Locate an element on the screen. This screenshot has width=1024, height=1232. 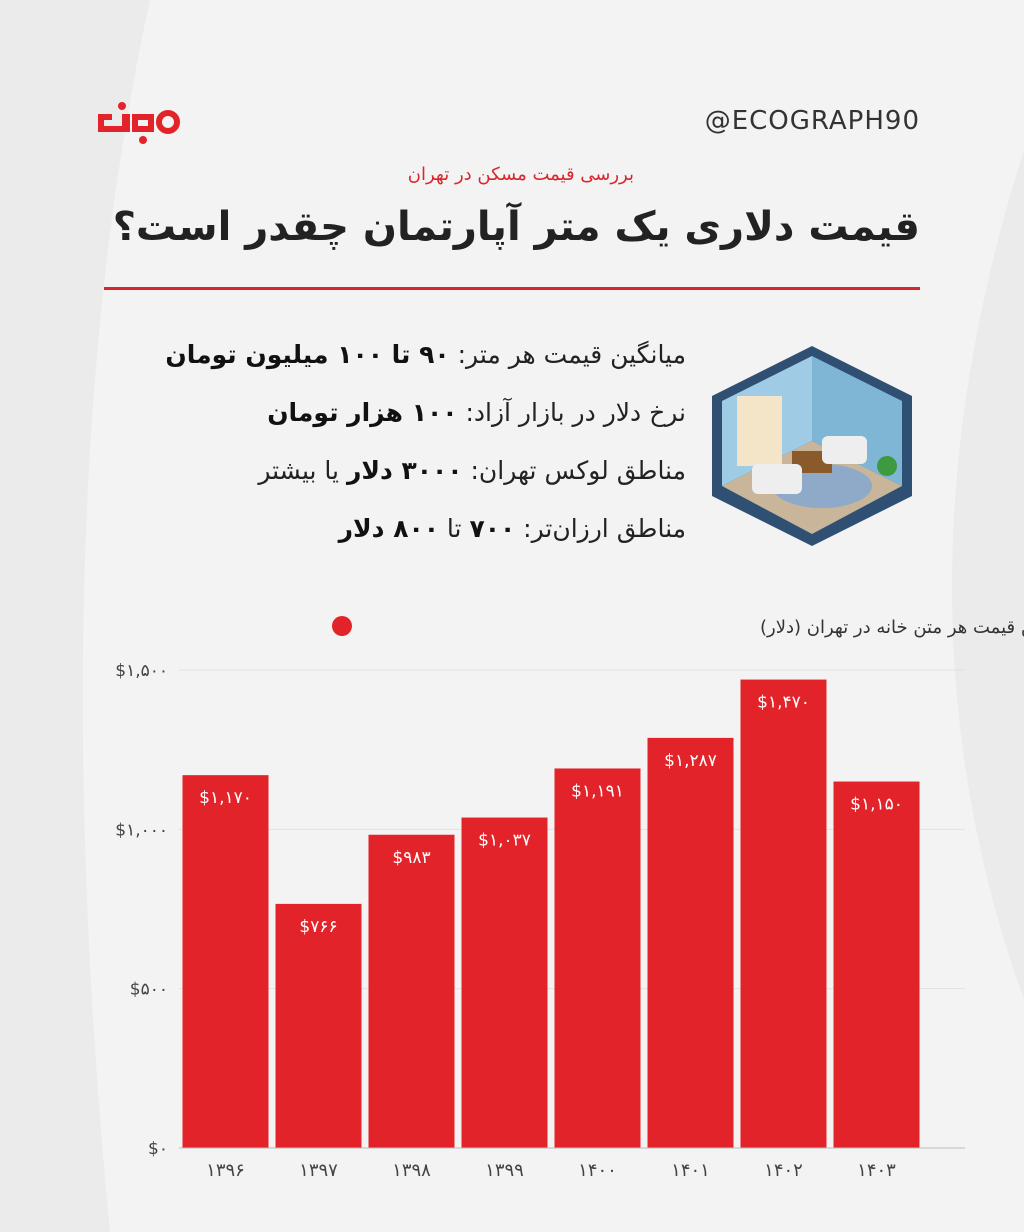
x-tick-label: ۱۴۰۳ is located at coordinates (876, 1170).